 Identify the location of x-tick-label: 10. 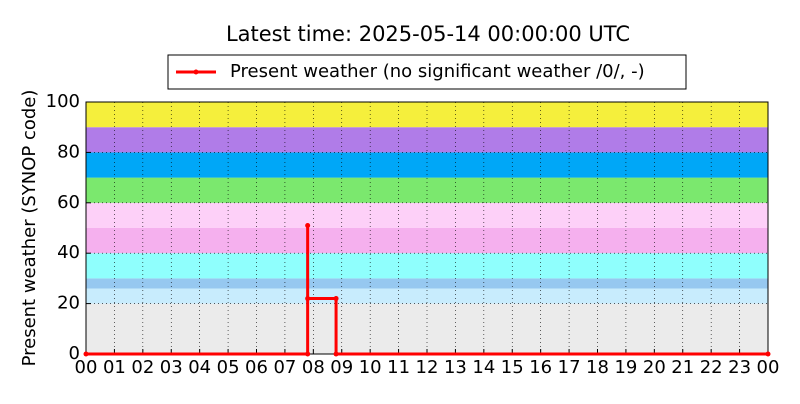
(370, 367).